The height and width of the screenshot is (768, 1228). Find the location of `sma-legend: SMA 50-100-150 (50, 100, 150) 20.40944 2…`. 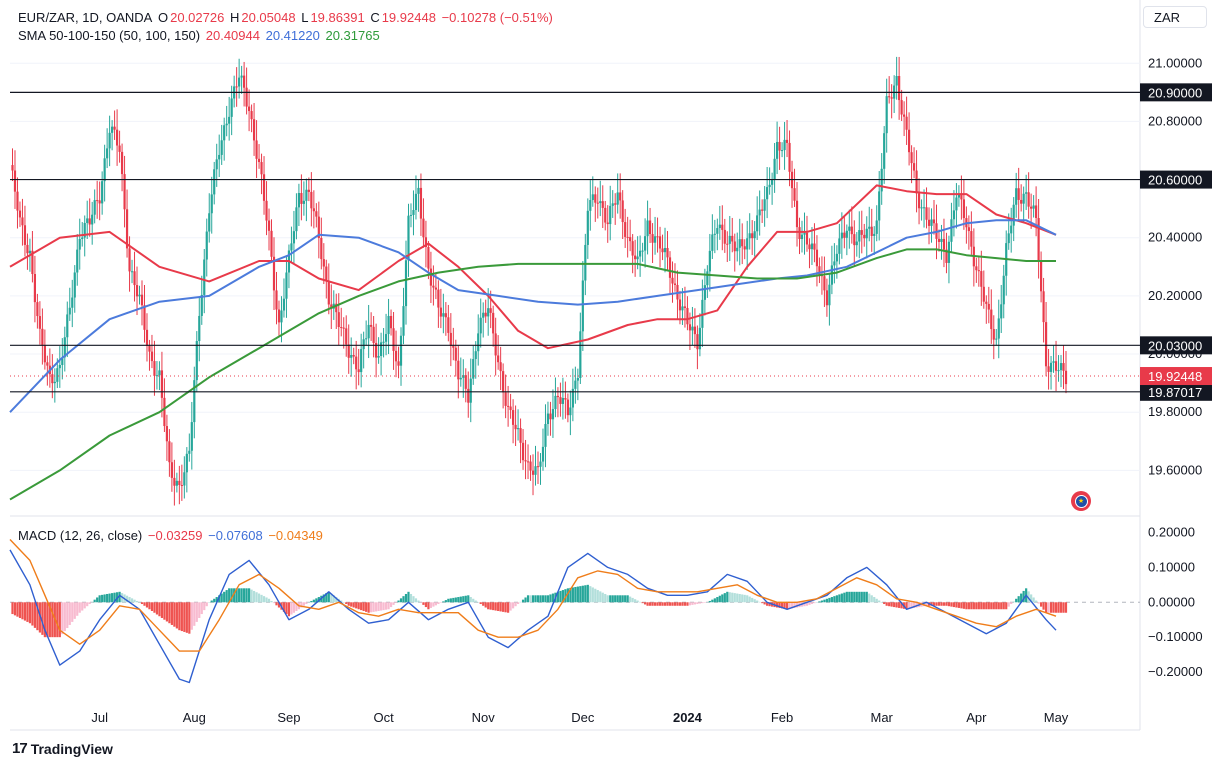

sma-legend: SMA 50-100-150 (50, 100, 150) 20.40944 2… is located at coordinates (200, 35).